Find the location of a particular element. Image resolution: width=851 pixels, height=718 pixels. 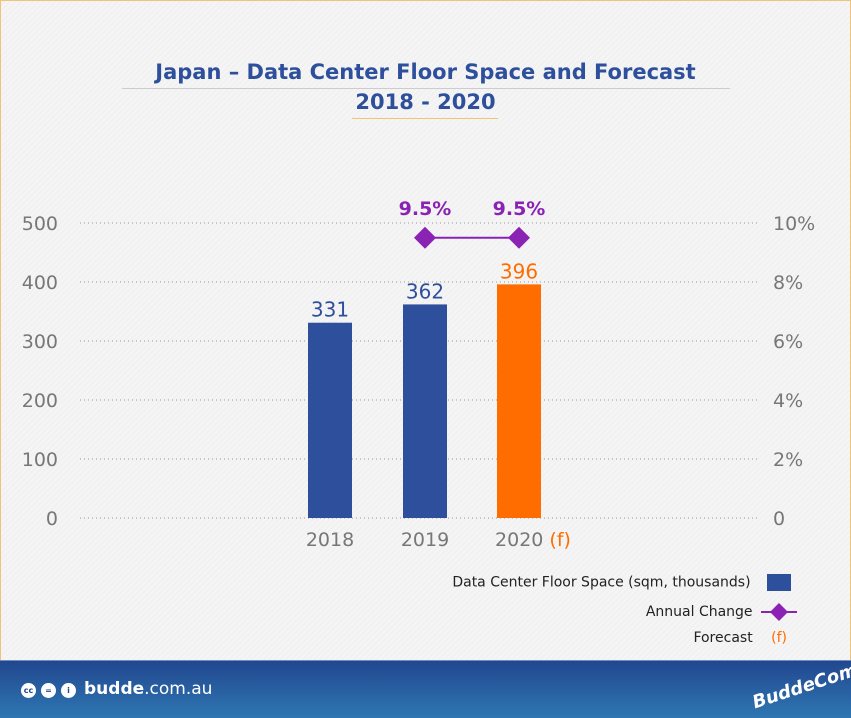

left-tick-label: 500 is located at coordinates (40, 224).